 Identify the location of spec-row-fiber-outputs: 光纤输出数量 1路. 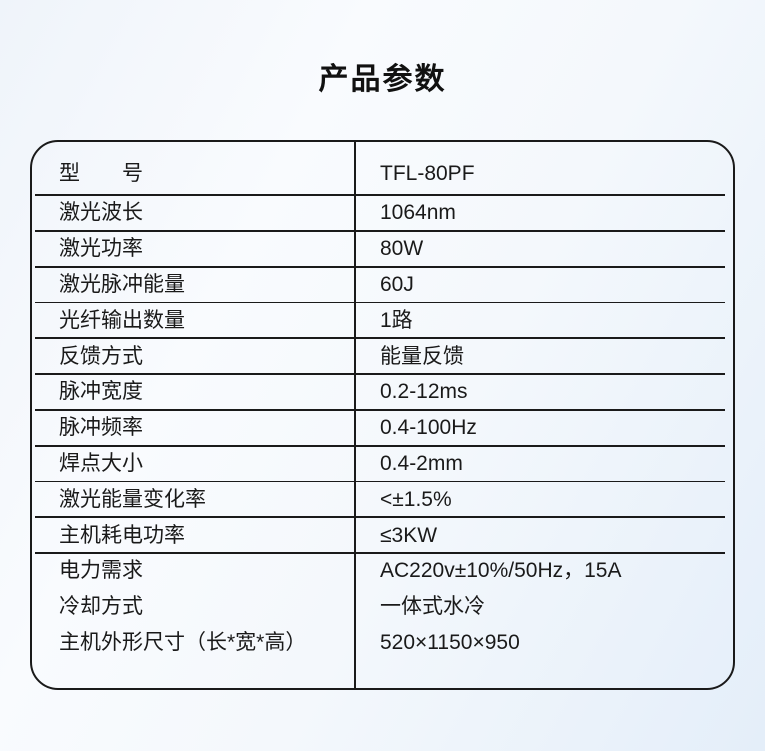
(382, 320).